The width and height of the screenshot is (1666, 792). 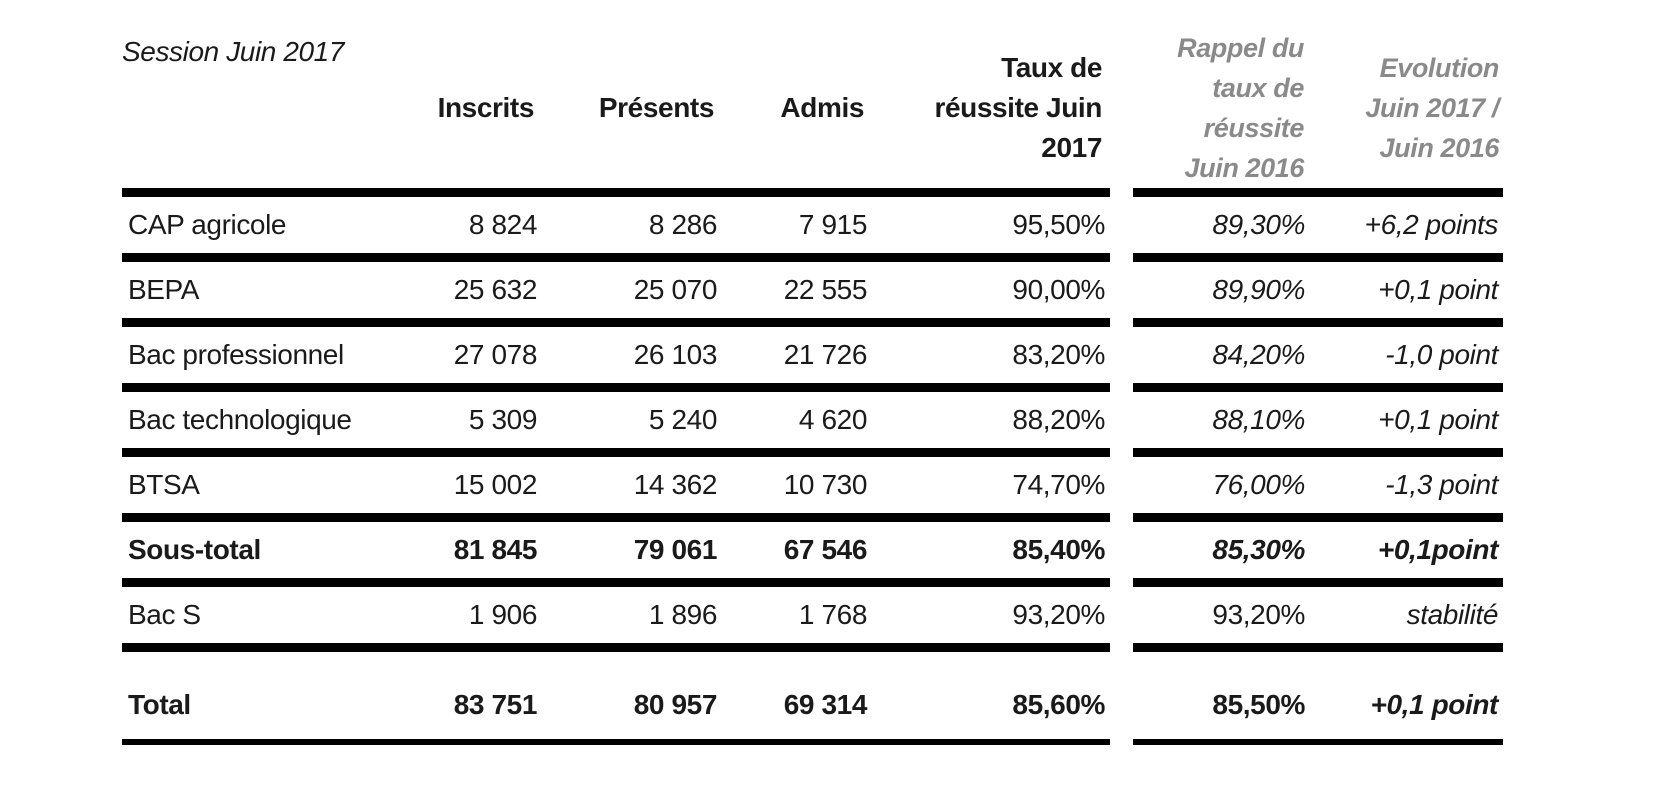 What do you see at coordinates (797, 359) in the screenshot?
I see `cell-admis: 21 726` at bounding box center [797, 359].